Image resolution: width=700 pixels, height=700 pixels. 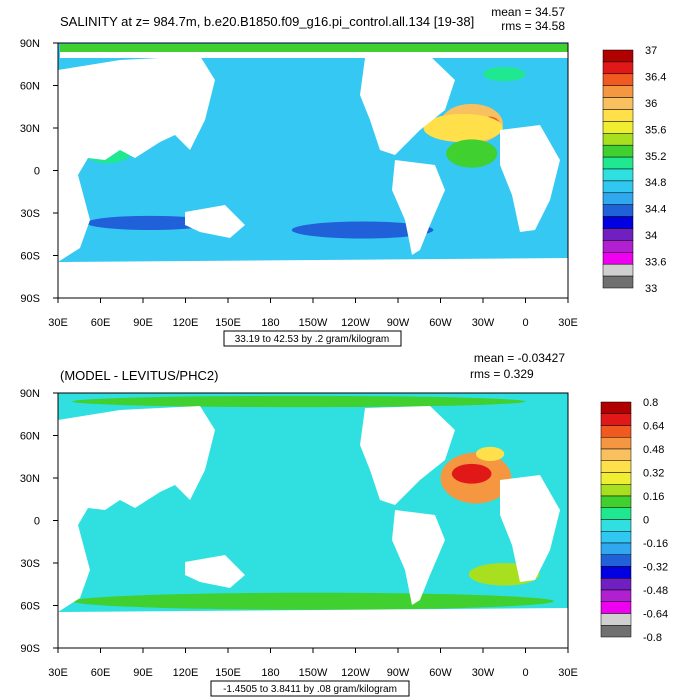 I want to click on colorbar-label: 0.48, so click(x=653, y=450).